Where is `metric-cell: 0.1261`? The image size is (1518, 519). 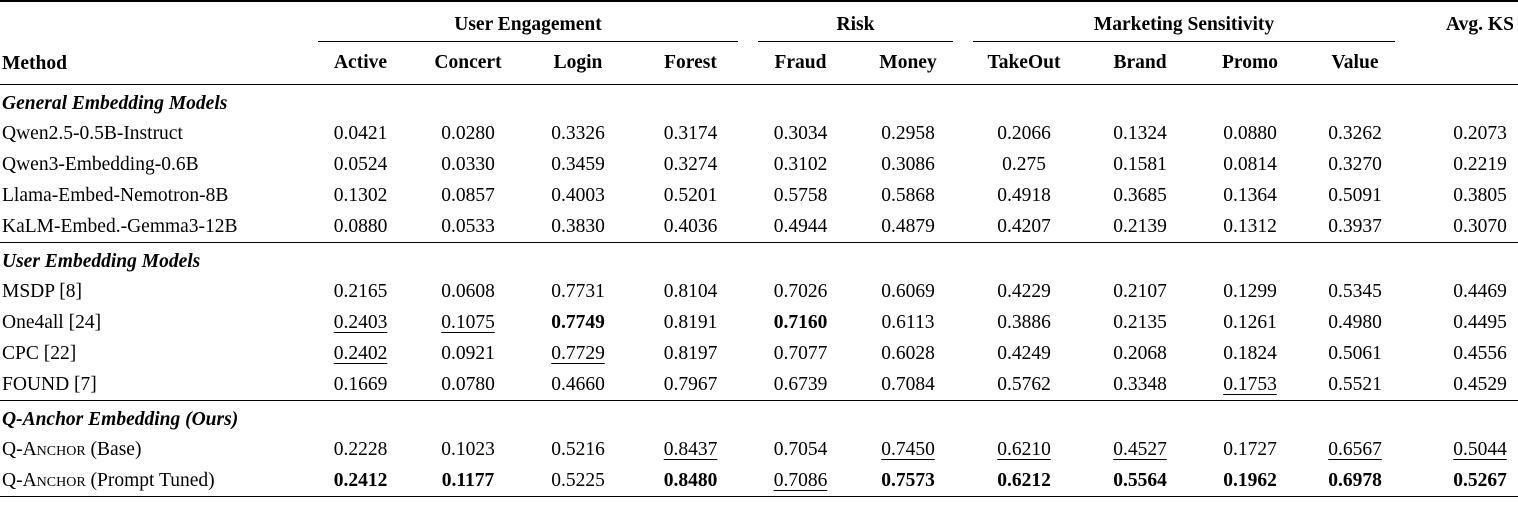
metric-cell: 0.1261 is located at coordinates (1250, 322).